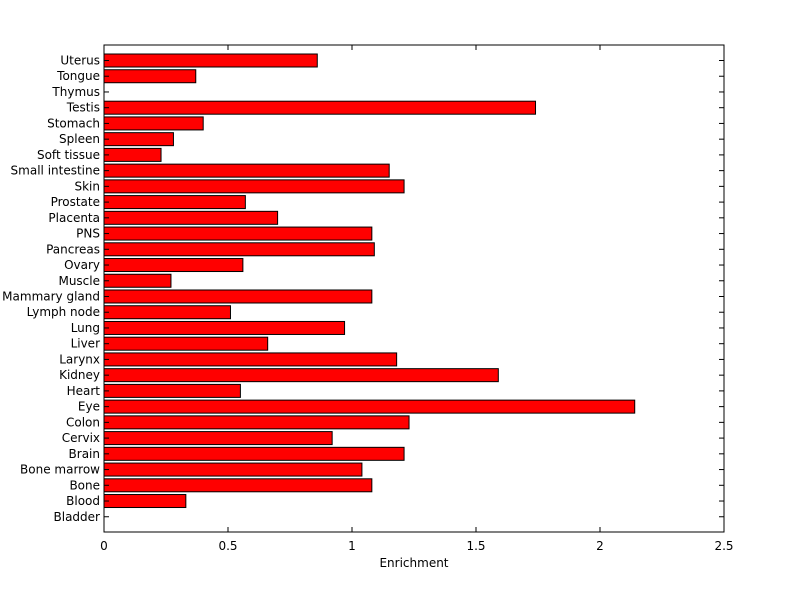 This screenshot has width=800, height=599. I want to click on y-tick-label: Ovary, so click(82, 265).